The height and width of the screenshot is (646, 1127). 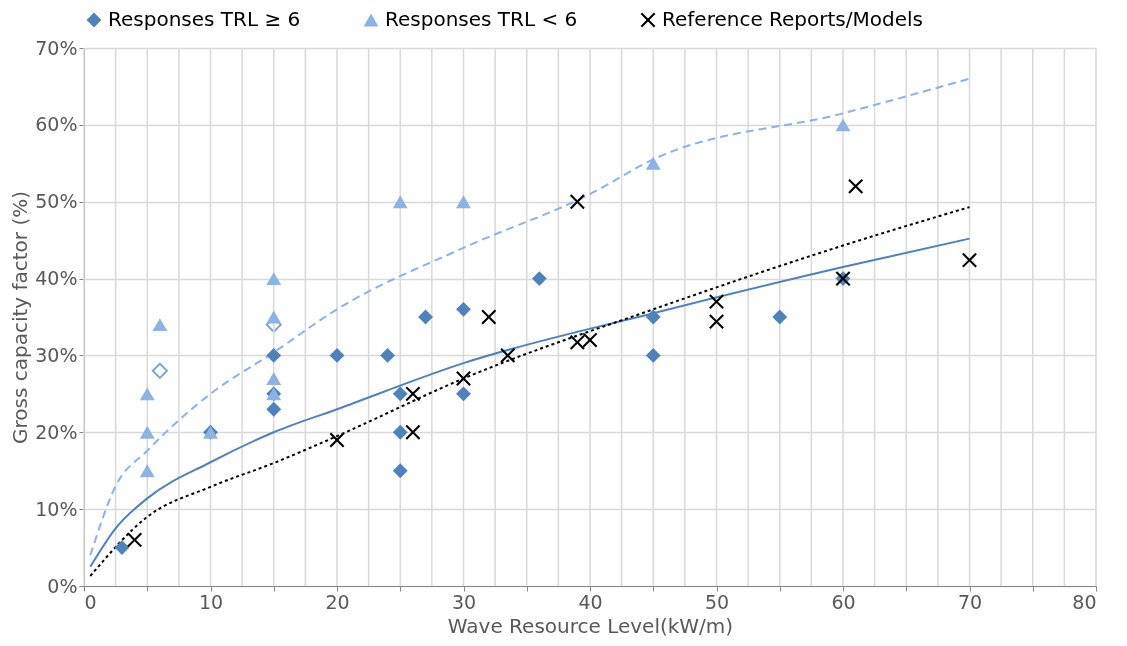 I want to click on x-tick-label: 50, so click(x=717, y=601).